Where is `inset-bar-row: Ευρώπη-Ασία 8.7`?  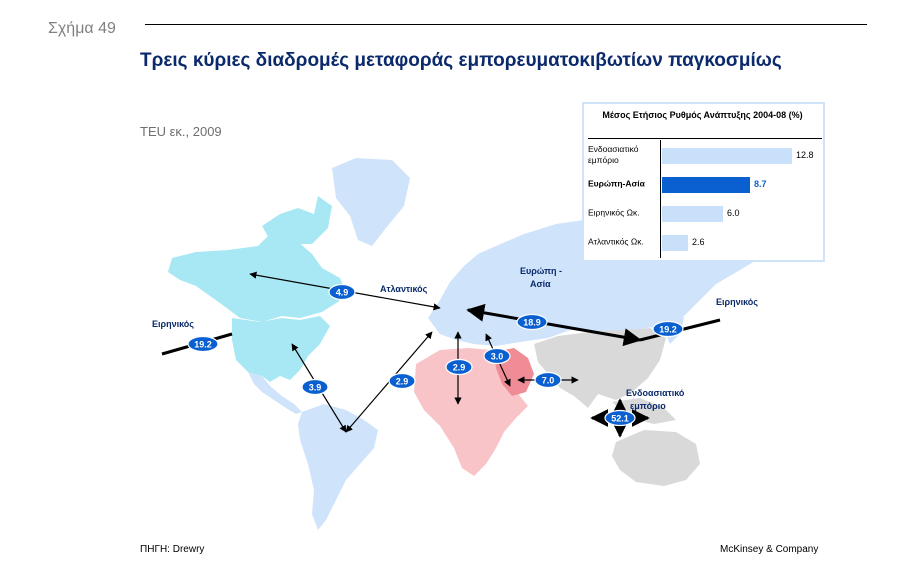
inset-bar-row: Ευρώπη-Ασία 8.7 is located at coordinates (703, 184).